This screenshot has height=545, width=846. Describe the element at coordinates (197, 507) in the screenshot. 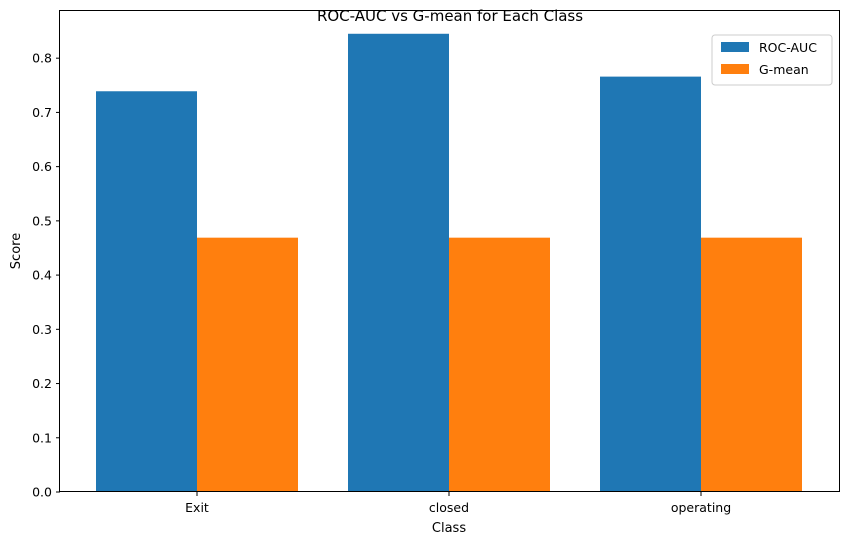

I see `x-tick-label: Exit` at that location.